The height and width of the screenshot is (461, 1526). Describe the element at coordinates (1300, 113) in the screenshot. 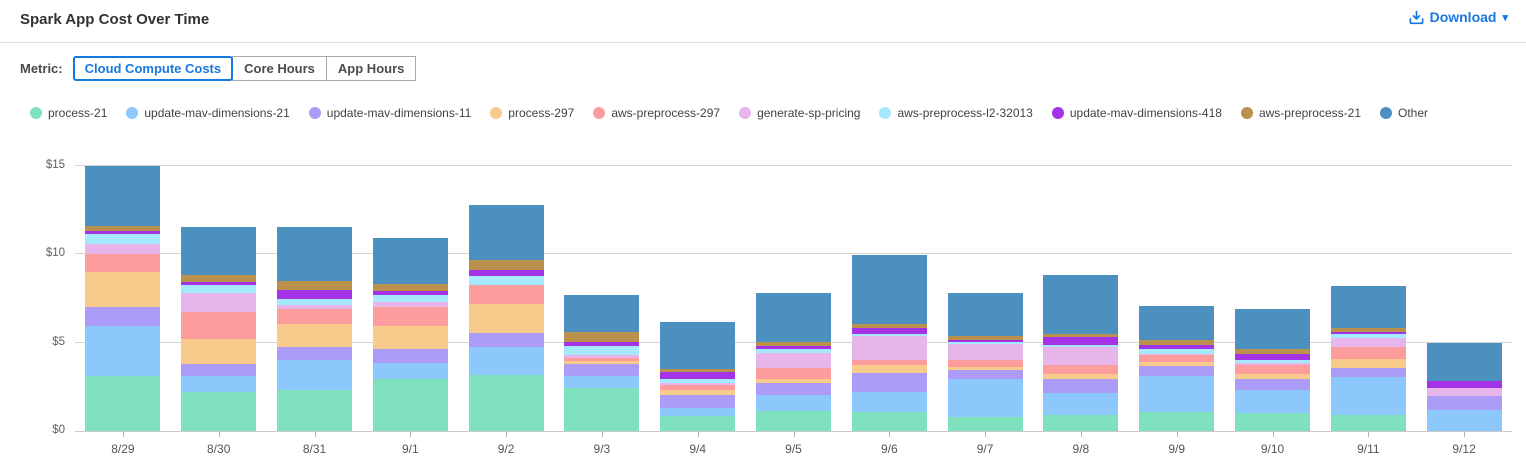

I see `legend-item-aws-preprocess-21: aws-preprocess-21` at that location.